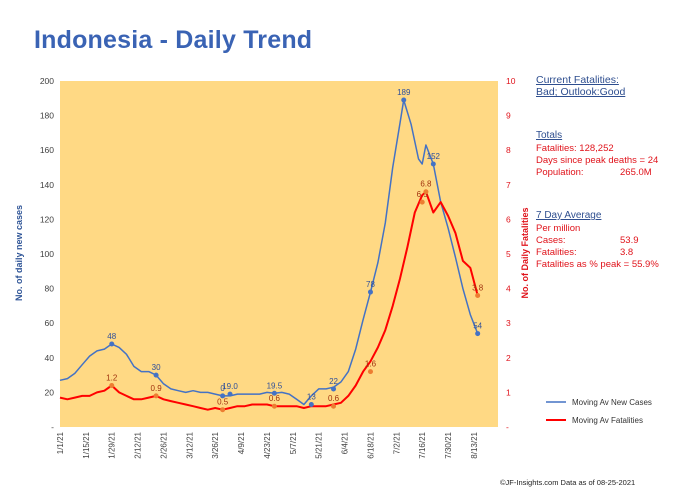 The image size is (684, 496). What do you see at coordinates (597, 264) in the screenshot?
I see `pct-peak: Fatalities as % peak = 55.9%` at bounding box center [597, 264].